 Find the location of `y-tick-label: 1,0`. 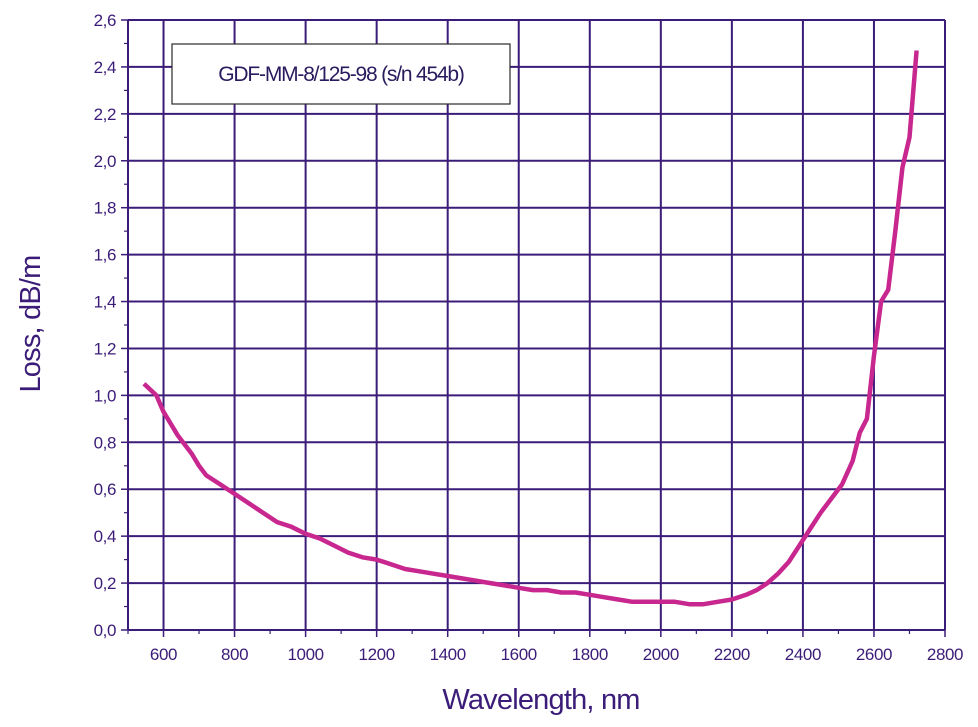

y-tick-label: 1,0 is located at coordinates (105, 395).